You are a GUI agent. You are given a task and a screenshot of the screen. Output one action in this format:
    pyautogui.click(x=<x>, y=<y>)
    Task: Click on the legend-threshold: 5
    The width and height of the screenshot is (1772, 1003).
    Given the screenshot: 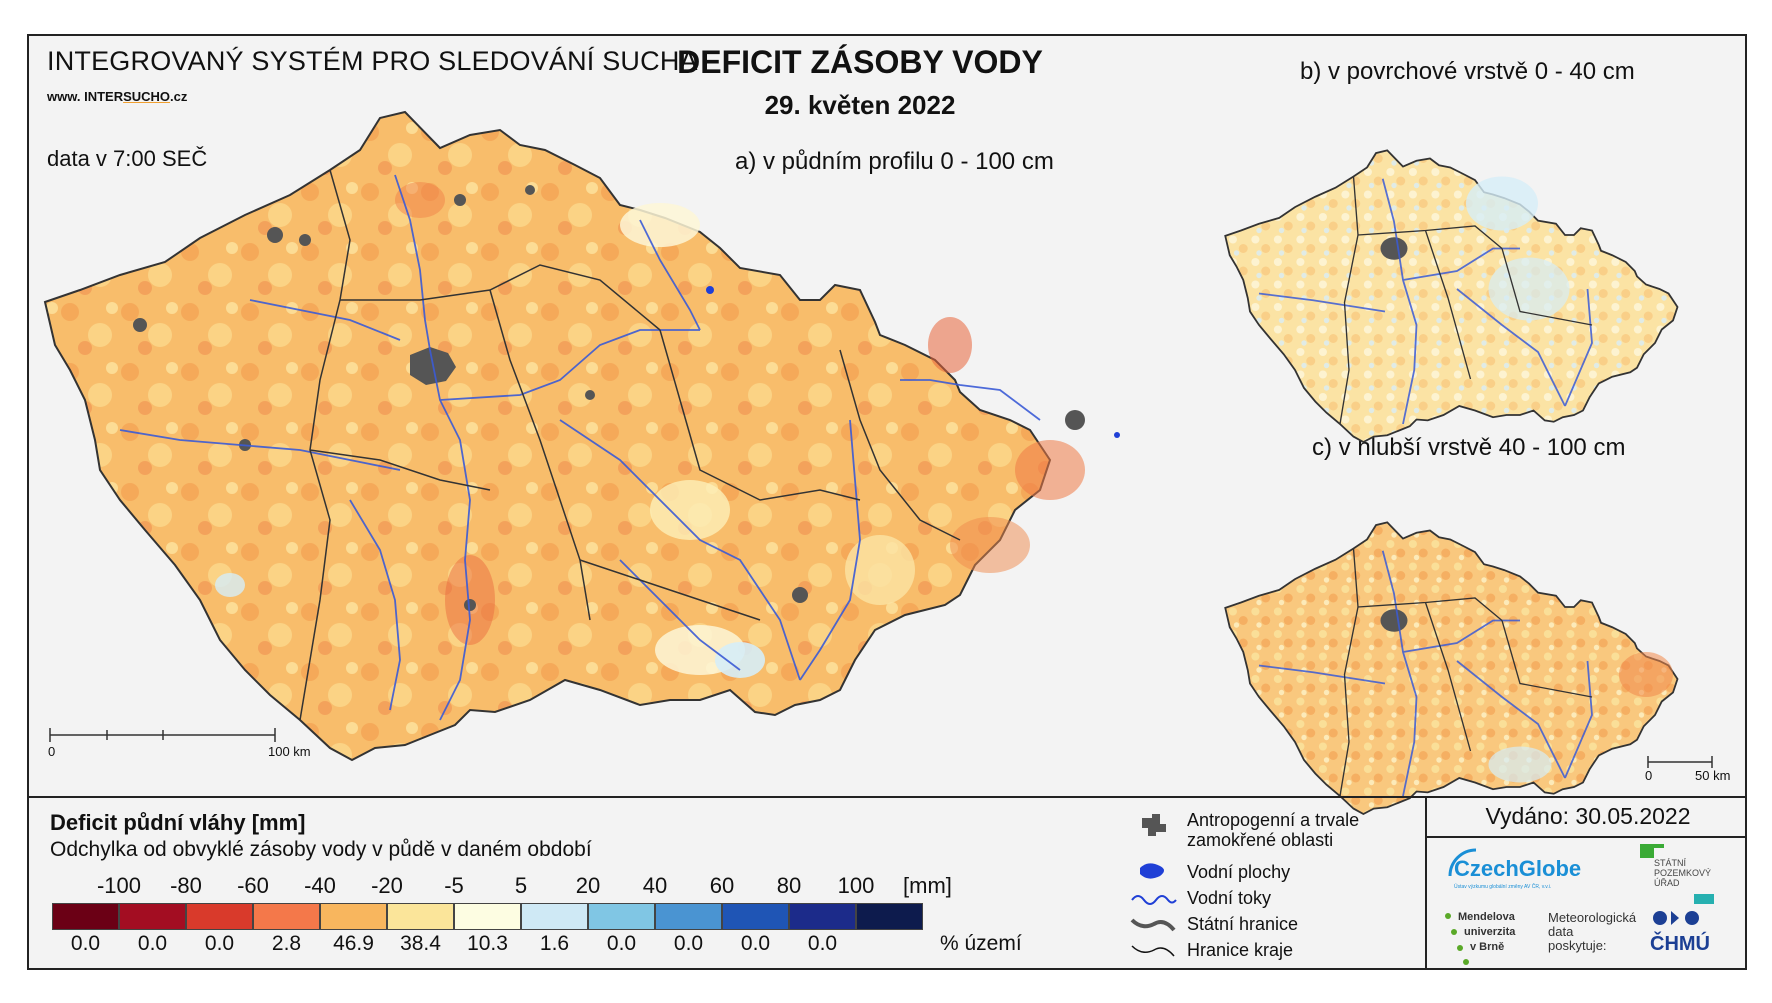 What is the action you would take?
    pyautogui.click(x=521, y=885)
    